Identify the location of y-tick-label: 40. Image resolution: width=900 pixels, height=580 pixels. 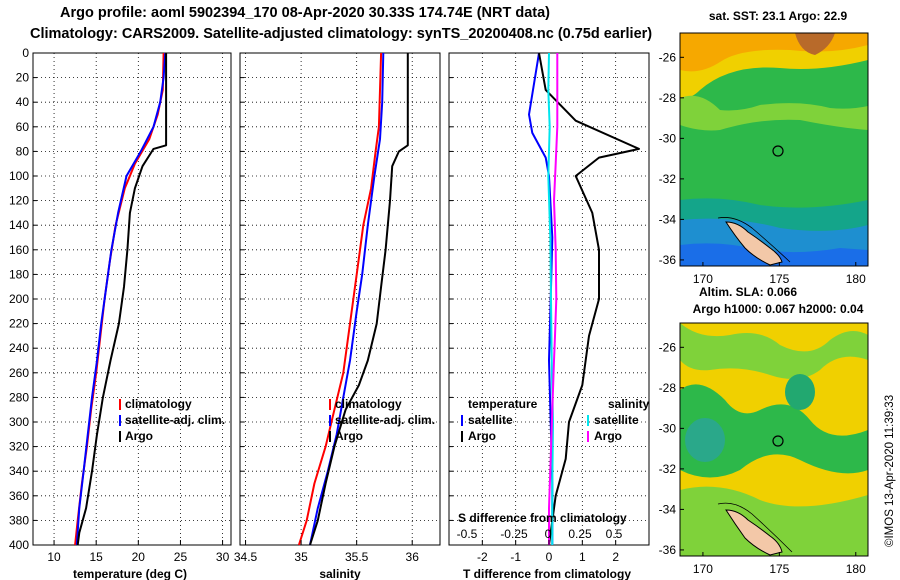
(23, 102).